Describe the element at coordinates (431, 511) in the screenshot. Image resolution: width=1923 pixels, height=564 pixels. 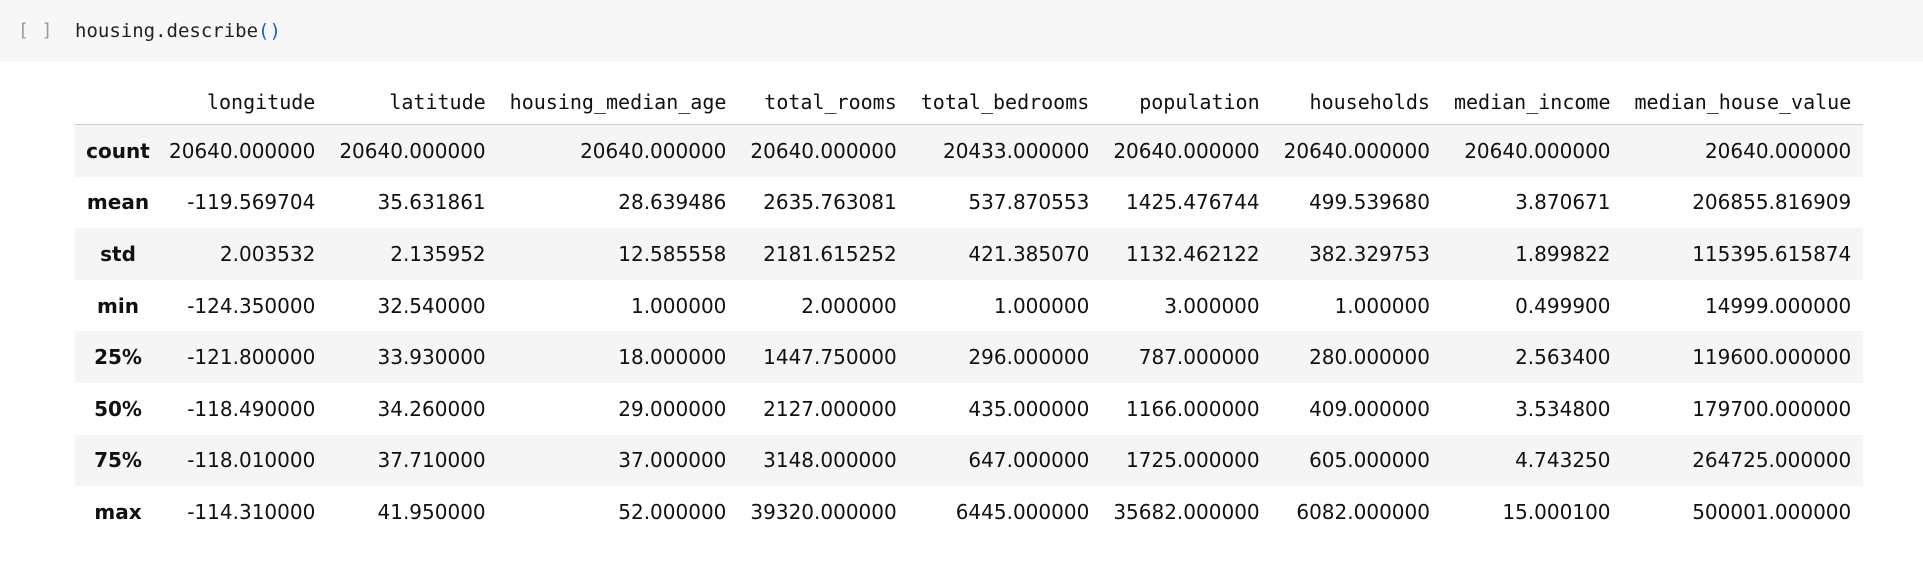
I see `table-cell: 41.950000` at that location.